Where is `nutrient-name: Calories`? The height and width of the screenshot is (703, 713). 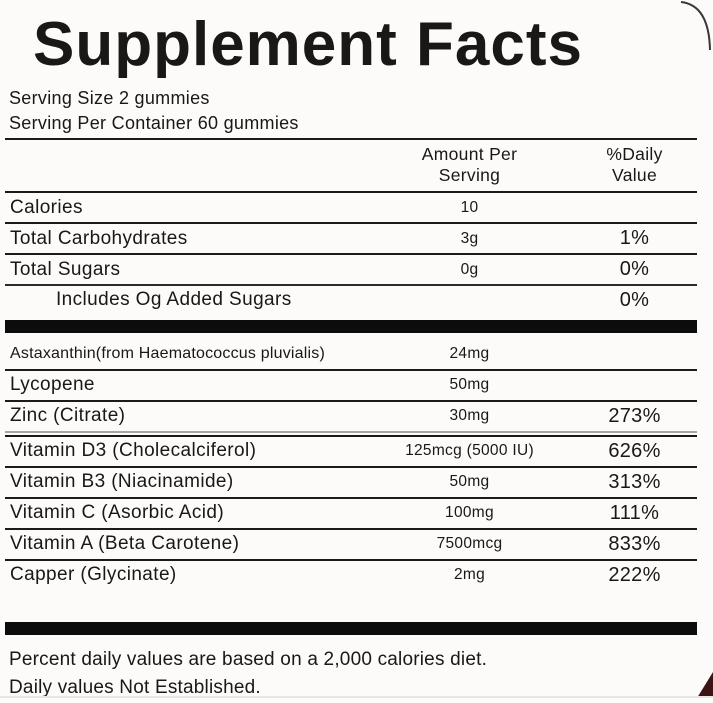 nutrient-name: Calories is located at coordinates (46, 207).